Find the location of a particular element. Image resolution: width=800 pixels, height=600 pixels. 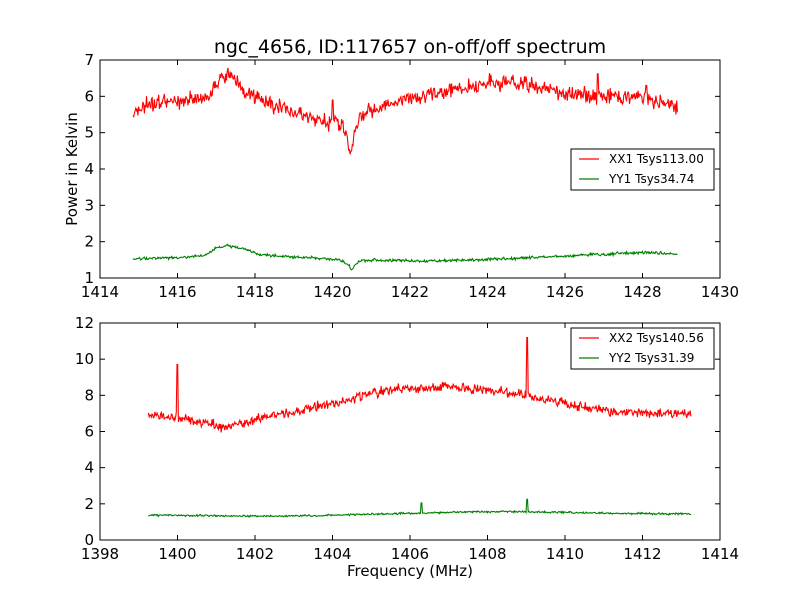

x-tick-label: 1412 is located at coordinates (642, 554).